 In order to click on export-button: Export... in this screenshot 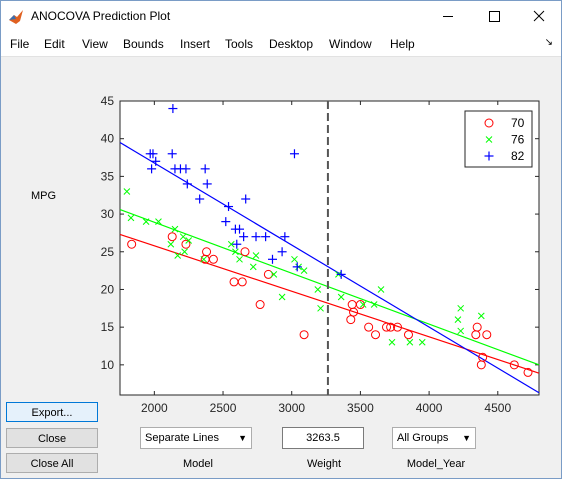, I will do `click(52, 412)`.